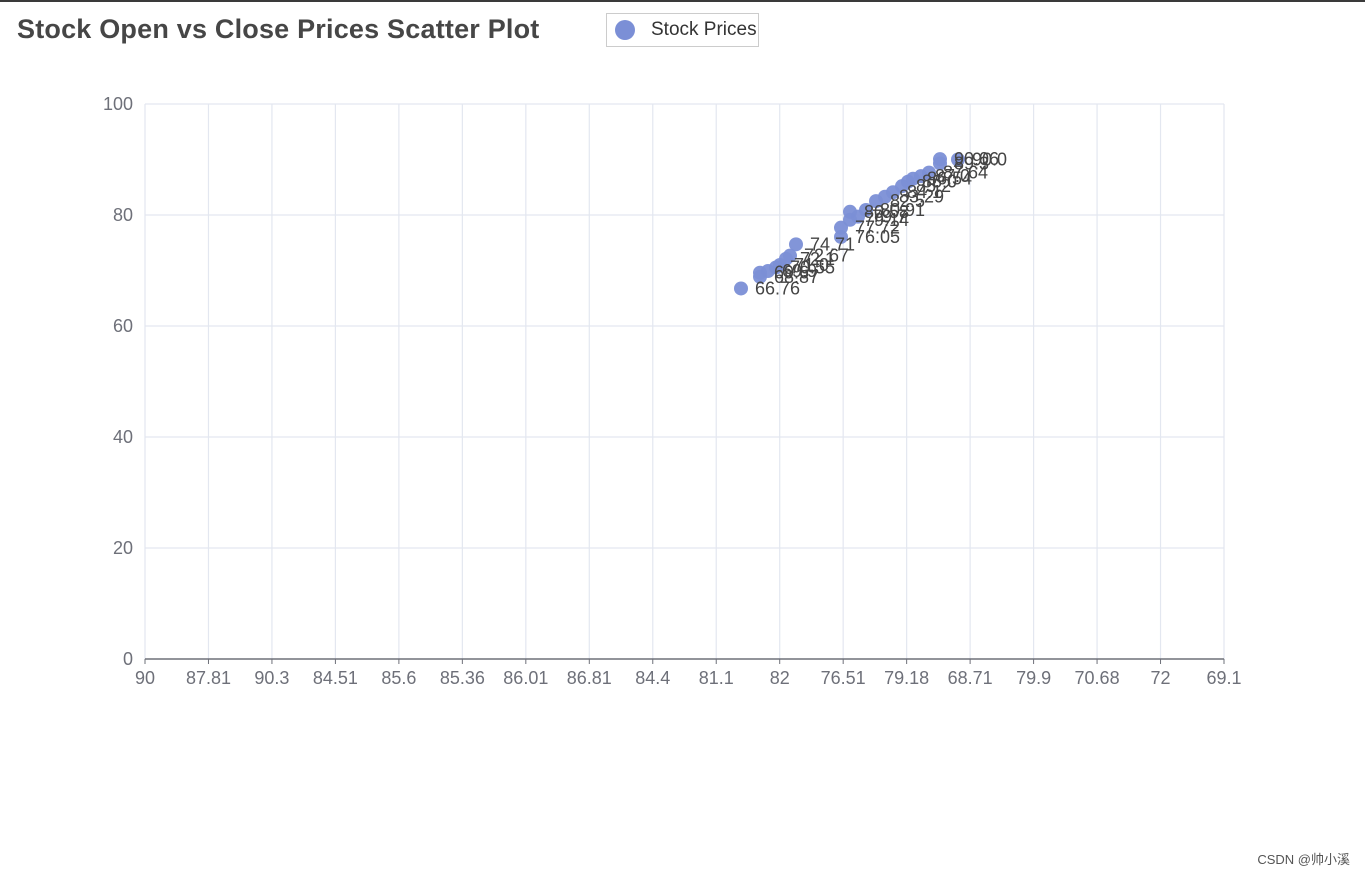 The height and width of the screenshot is (876, 1365). I want to click on data-label: 90.06, so click(976, 159).